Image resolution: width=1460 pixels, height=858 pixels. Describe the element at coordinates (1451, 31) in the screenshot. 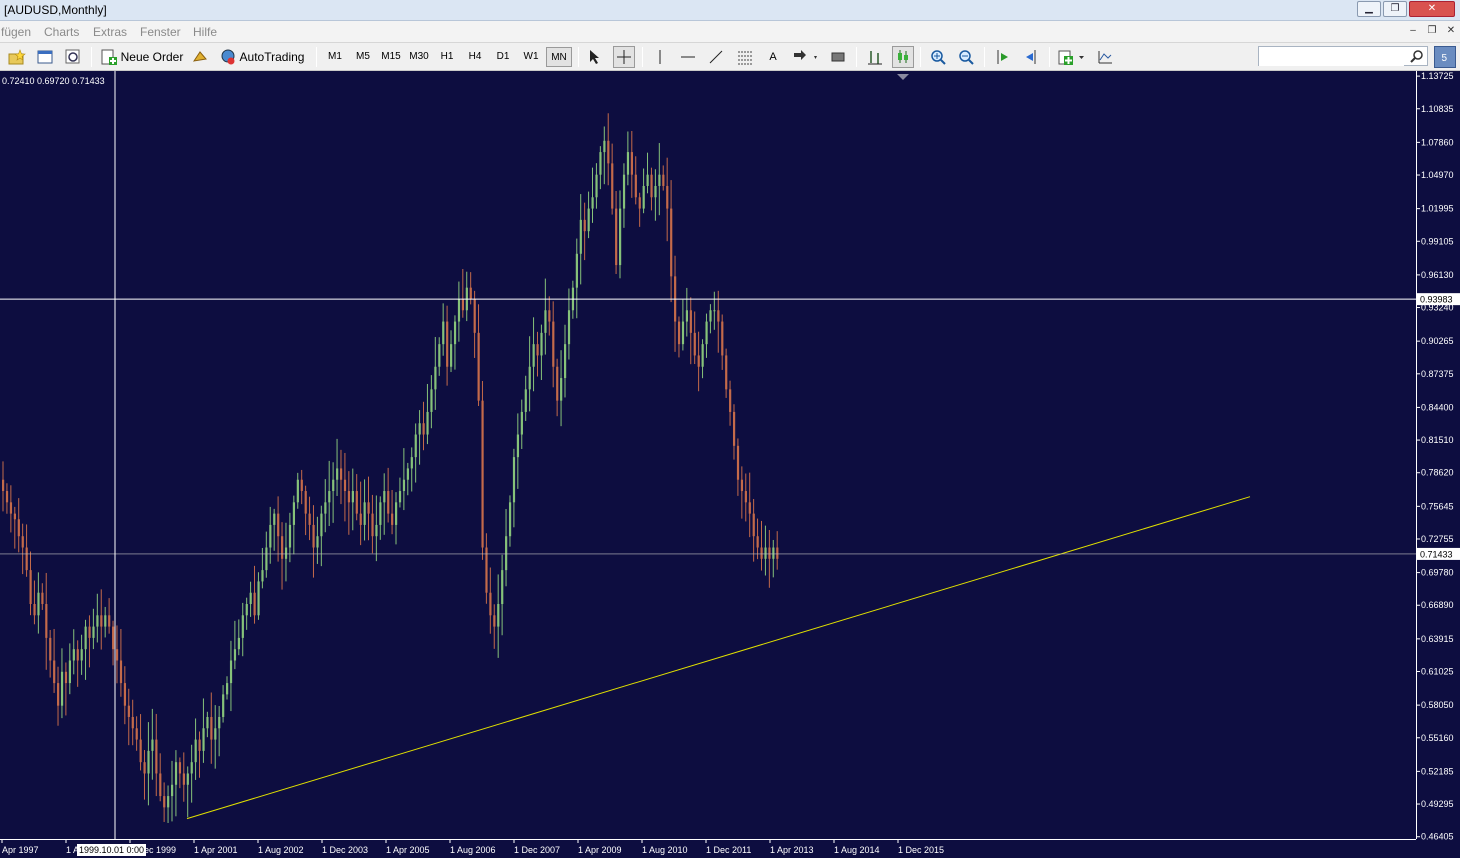

I see `mdi-close-button: ✕` at that location.